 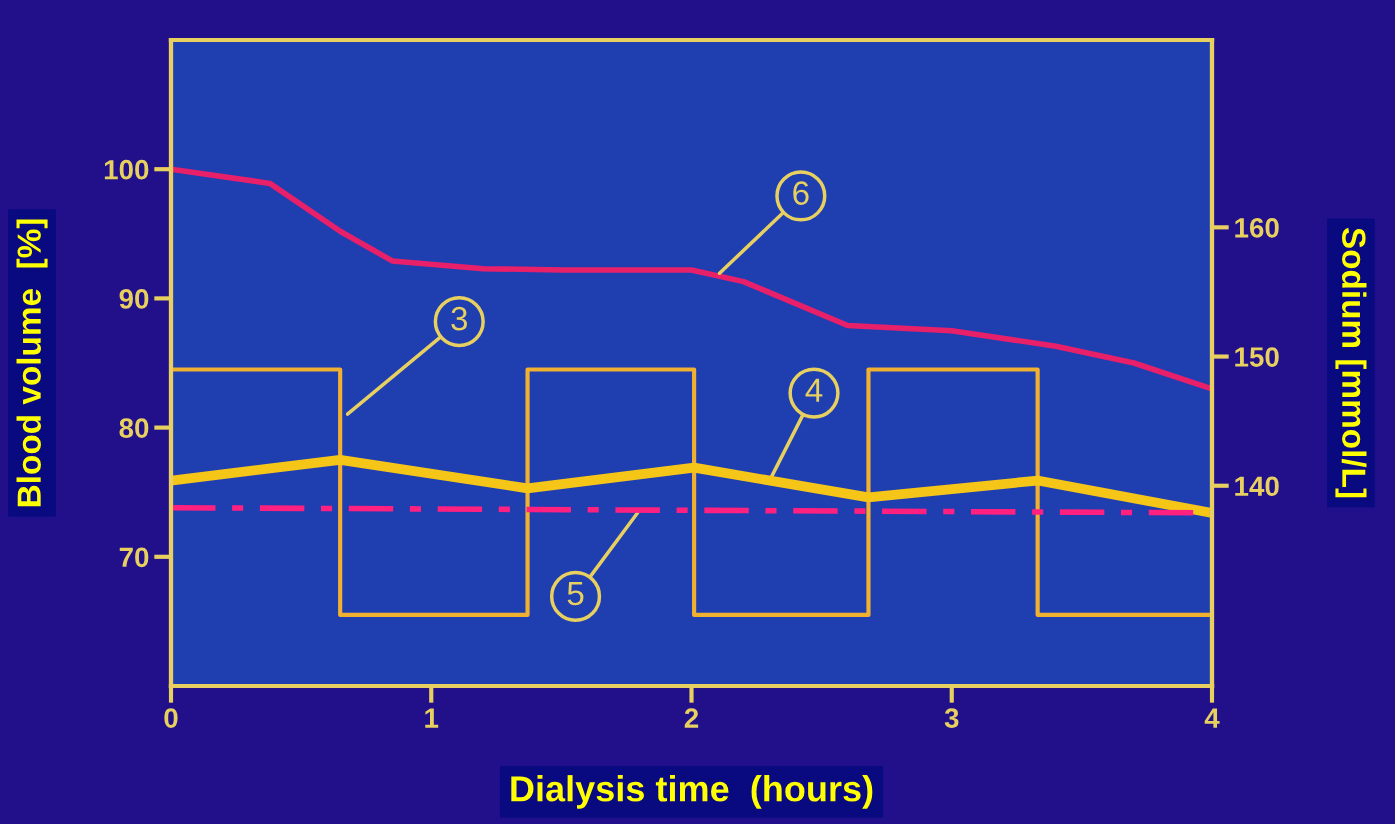 I want to click on annotation: 4, so click(x=814, y=390).